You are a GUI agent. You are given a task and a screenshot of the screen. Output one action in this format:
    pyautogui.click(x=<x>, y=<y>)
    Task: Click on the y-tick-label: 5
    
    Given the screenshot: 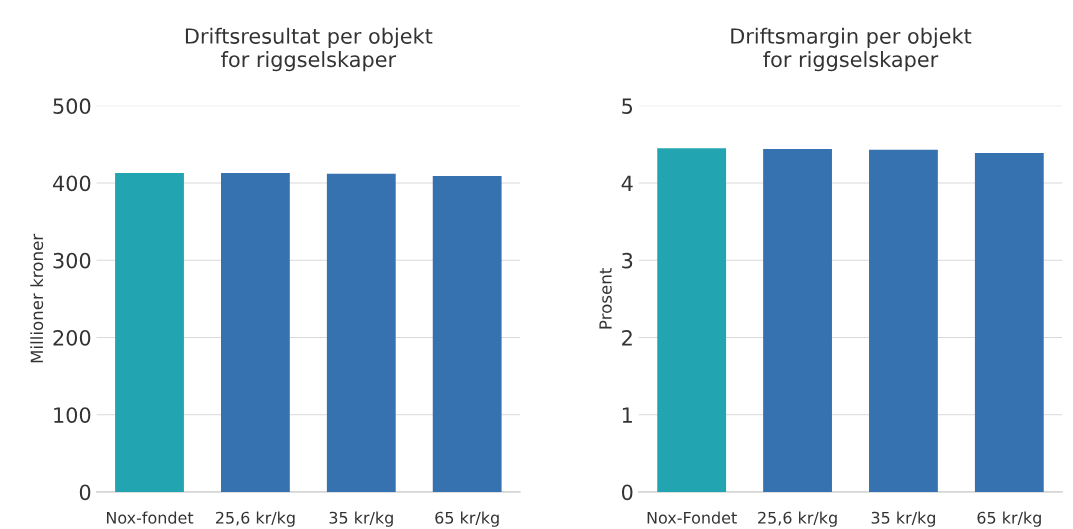 What is the action you would take?
    pyautogui.click(x=627, y=106)
    